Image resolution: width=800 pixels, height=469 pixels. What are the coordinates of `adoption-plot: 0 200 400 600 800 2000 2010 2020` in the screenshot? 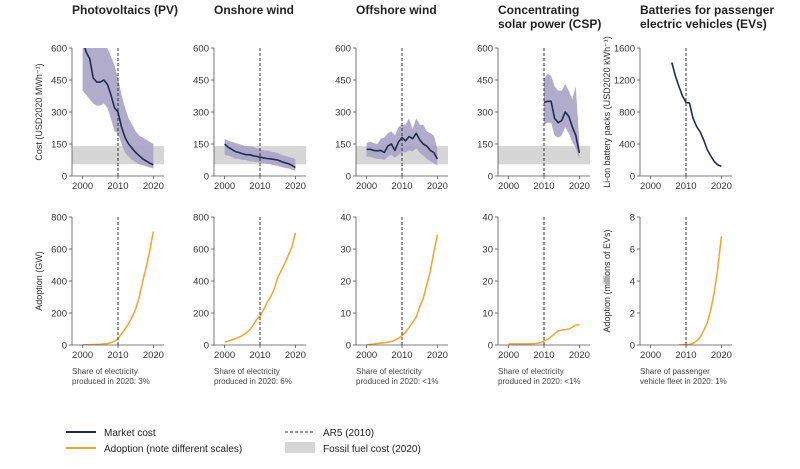 It's located at (249, 287).